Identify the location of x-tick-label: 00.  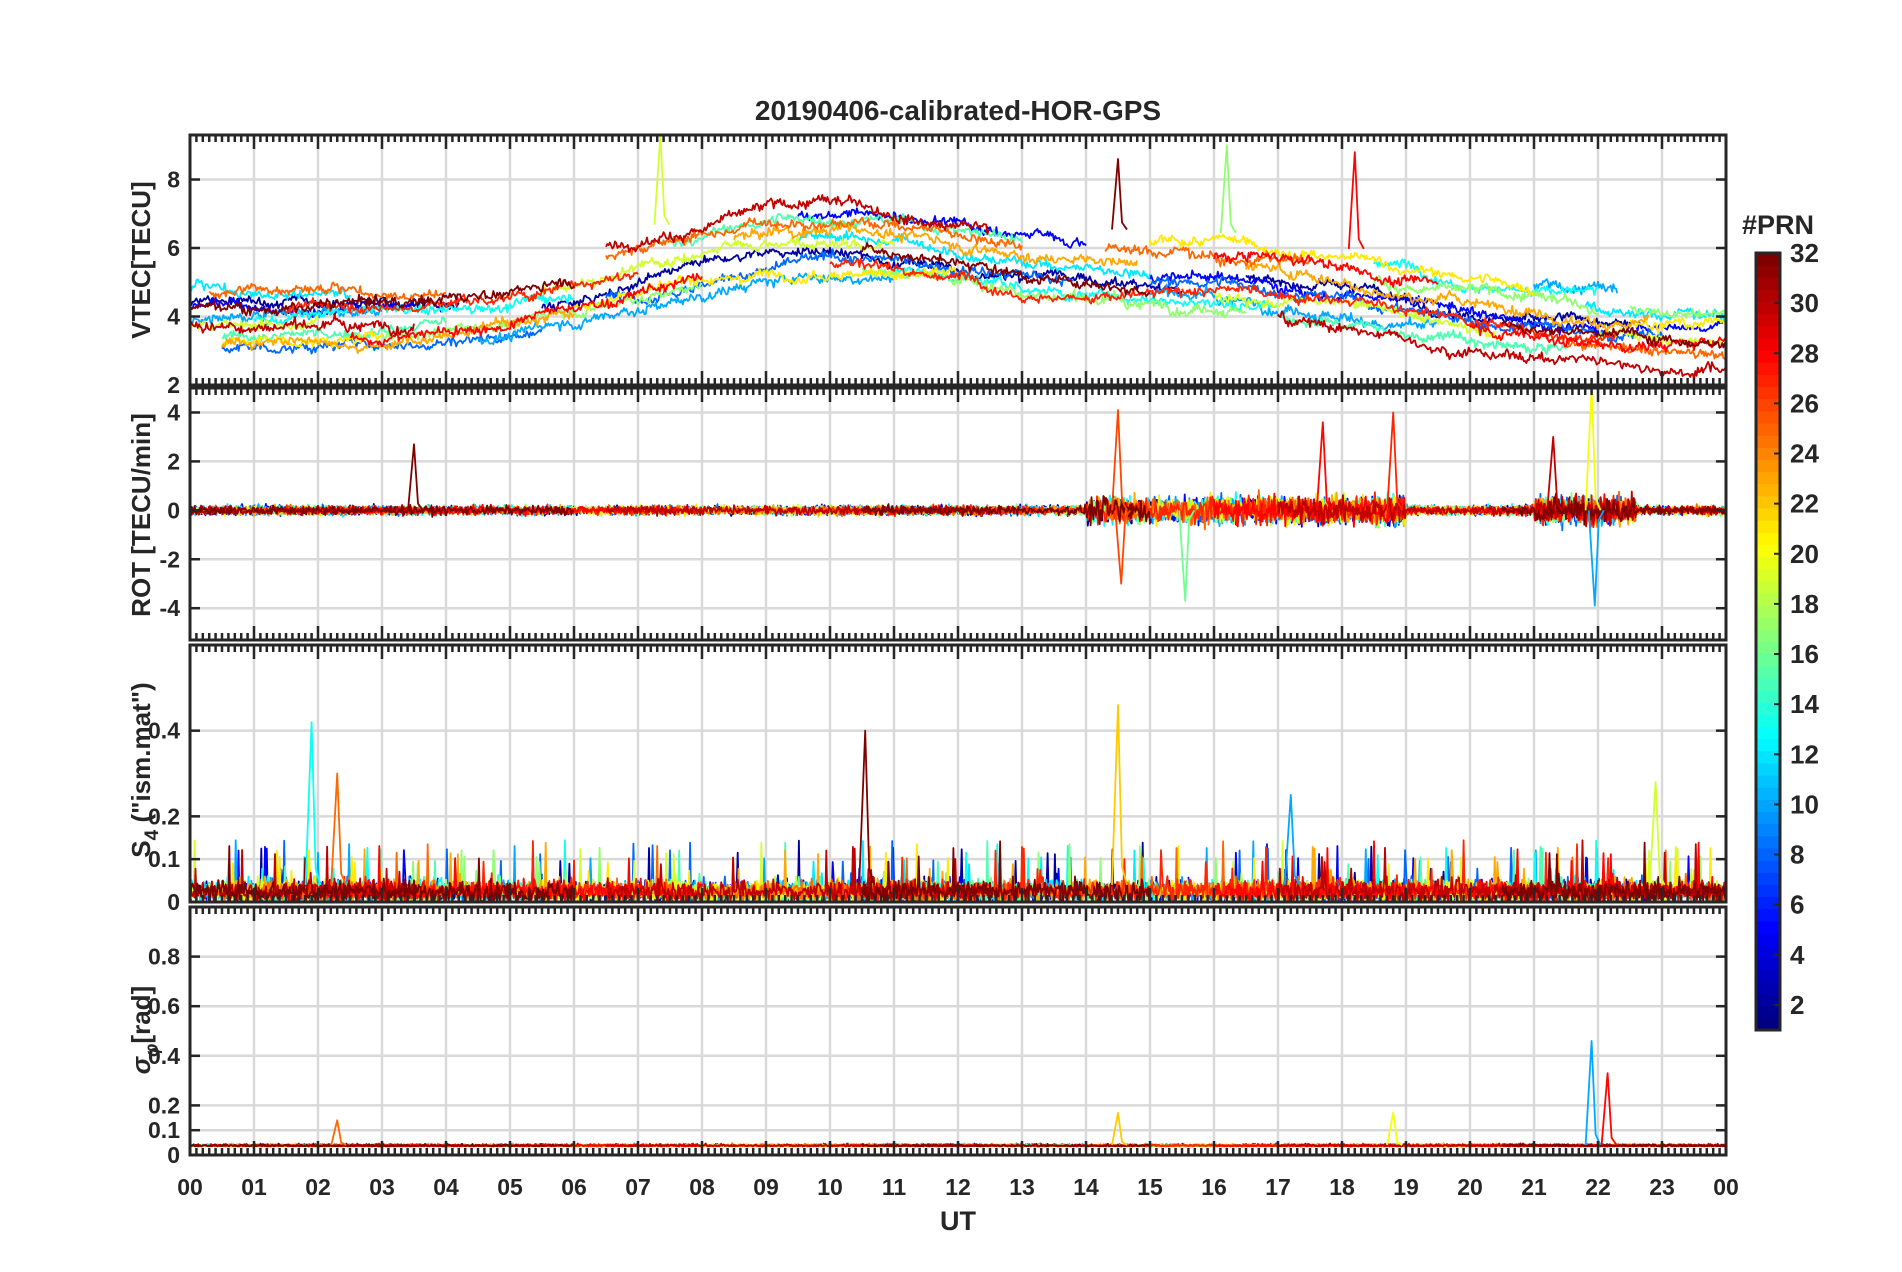
(190, 1187).